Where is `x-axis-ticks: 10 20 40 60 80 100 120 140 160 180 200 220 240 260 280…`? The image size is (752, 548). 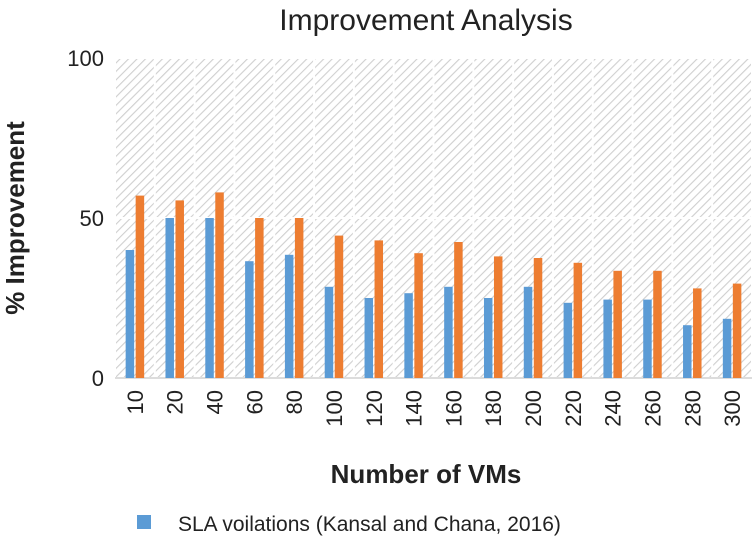
x-axis-ticks: 10 20 40 60 80 100 120 140 160 180 200 220 240 260 280… is located at coordinates (434, 408).